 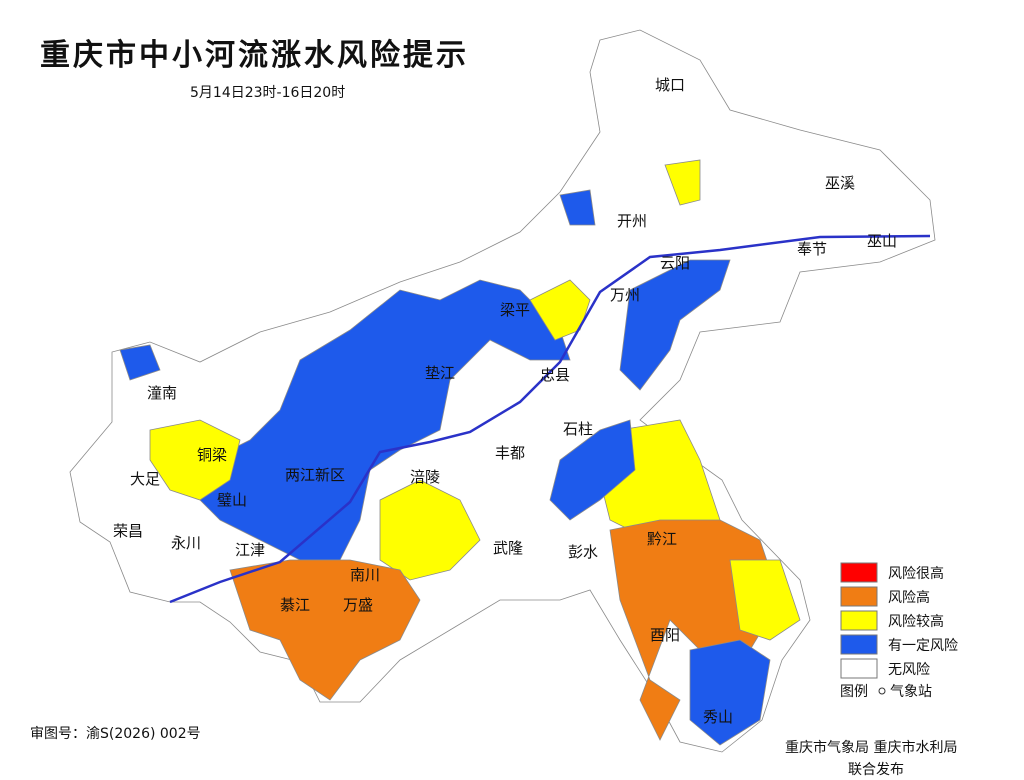 What do you see at coordinates (876, 770) in the screenshot?
I see `publisher-line2: 联合发布` at bounding box center [876, 770].